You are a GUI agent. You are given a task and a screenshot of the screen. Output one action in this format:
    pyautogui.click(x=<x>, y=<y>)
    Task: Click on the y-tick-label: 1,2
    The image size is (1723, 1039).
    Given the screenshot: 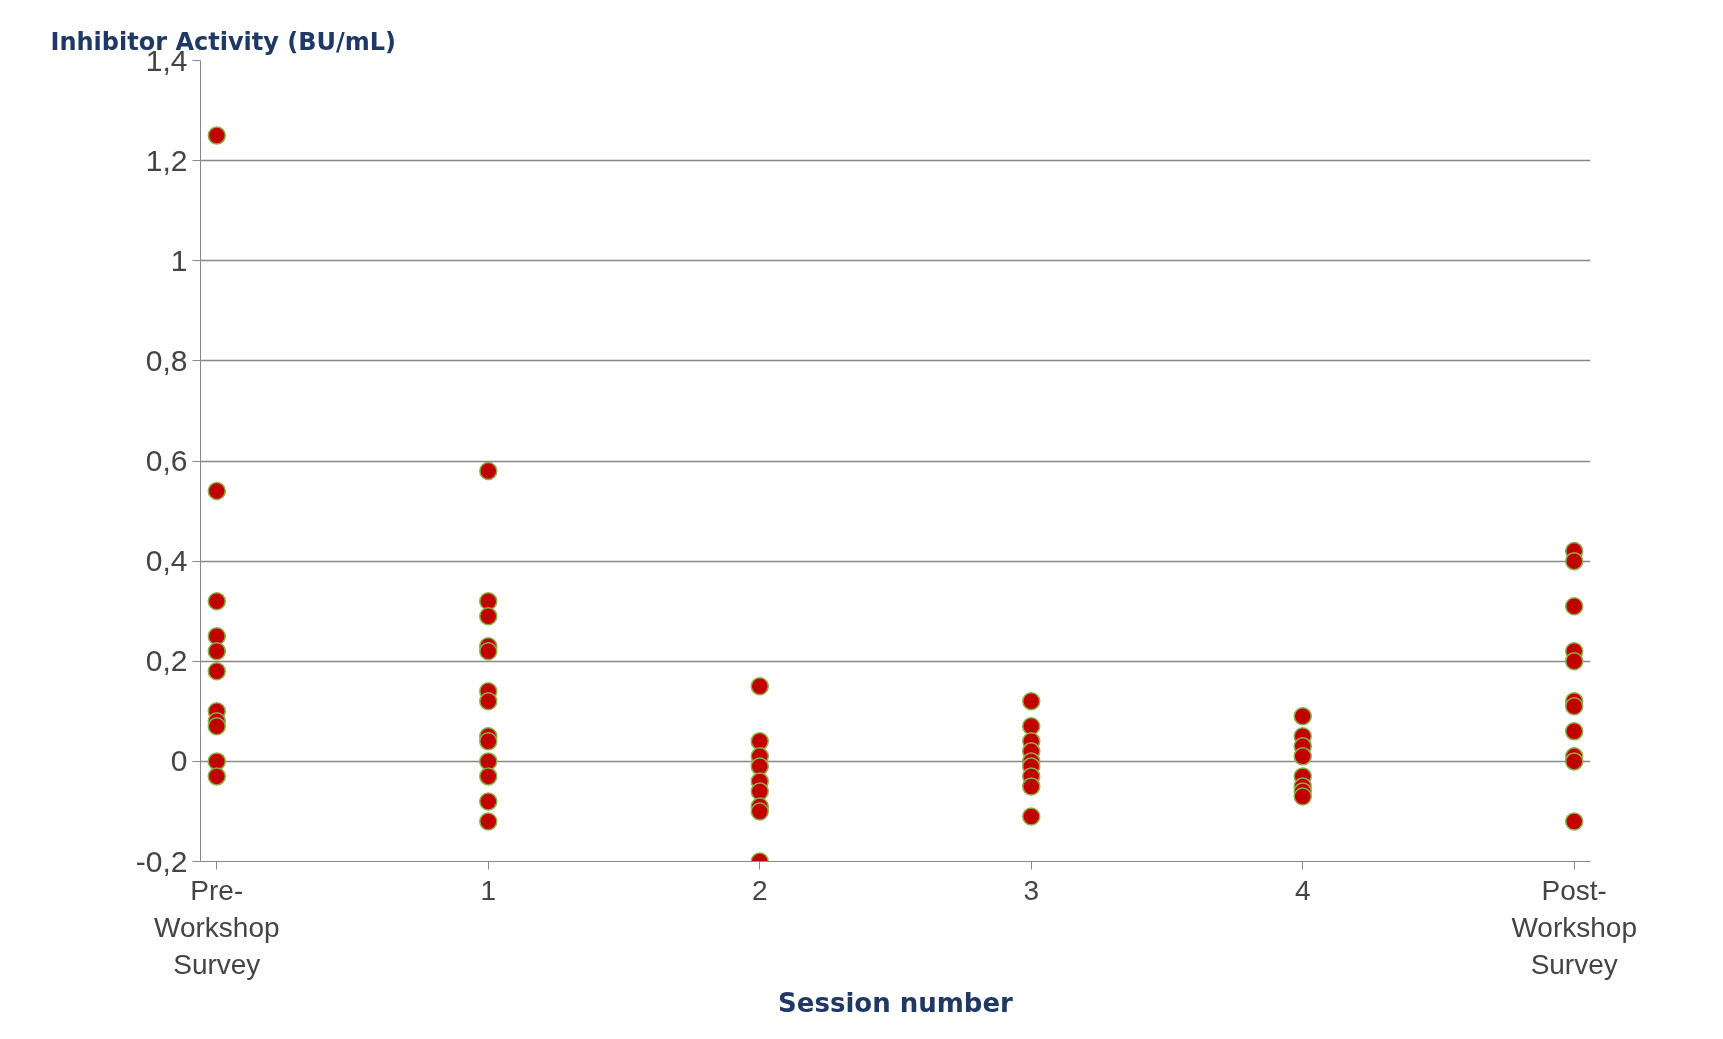 What is the action you would take?
    pyautogui.click(x=166, y=160)
    